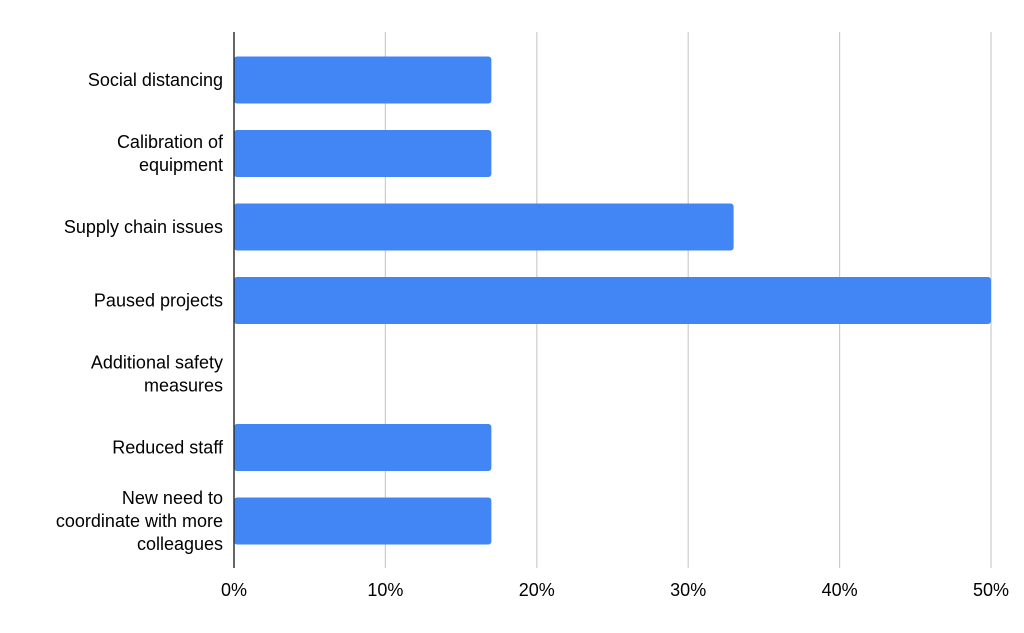 Image resolution: width=1024 pixels, height=633 pixels. What do you see at coordinates (170, 142) in the screenshot?
I see `category-label-line: Calibration of` at bounding box center [170, 142].